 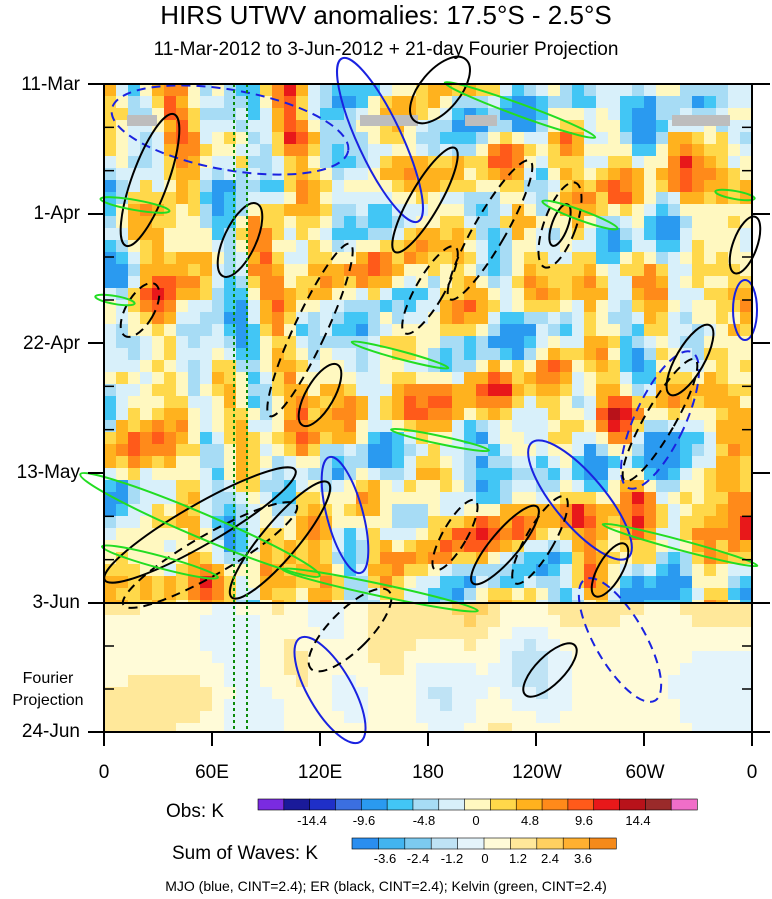 What do you see at coordinates (452, 858) in the screenshot?
I see `waves-colorbar-tick: -1.2` at bounding box center [452, 858].